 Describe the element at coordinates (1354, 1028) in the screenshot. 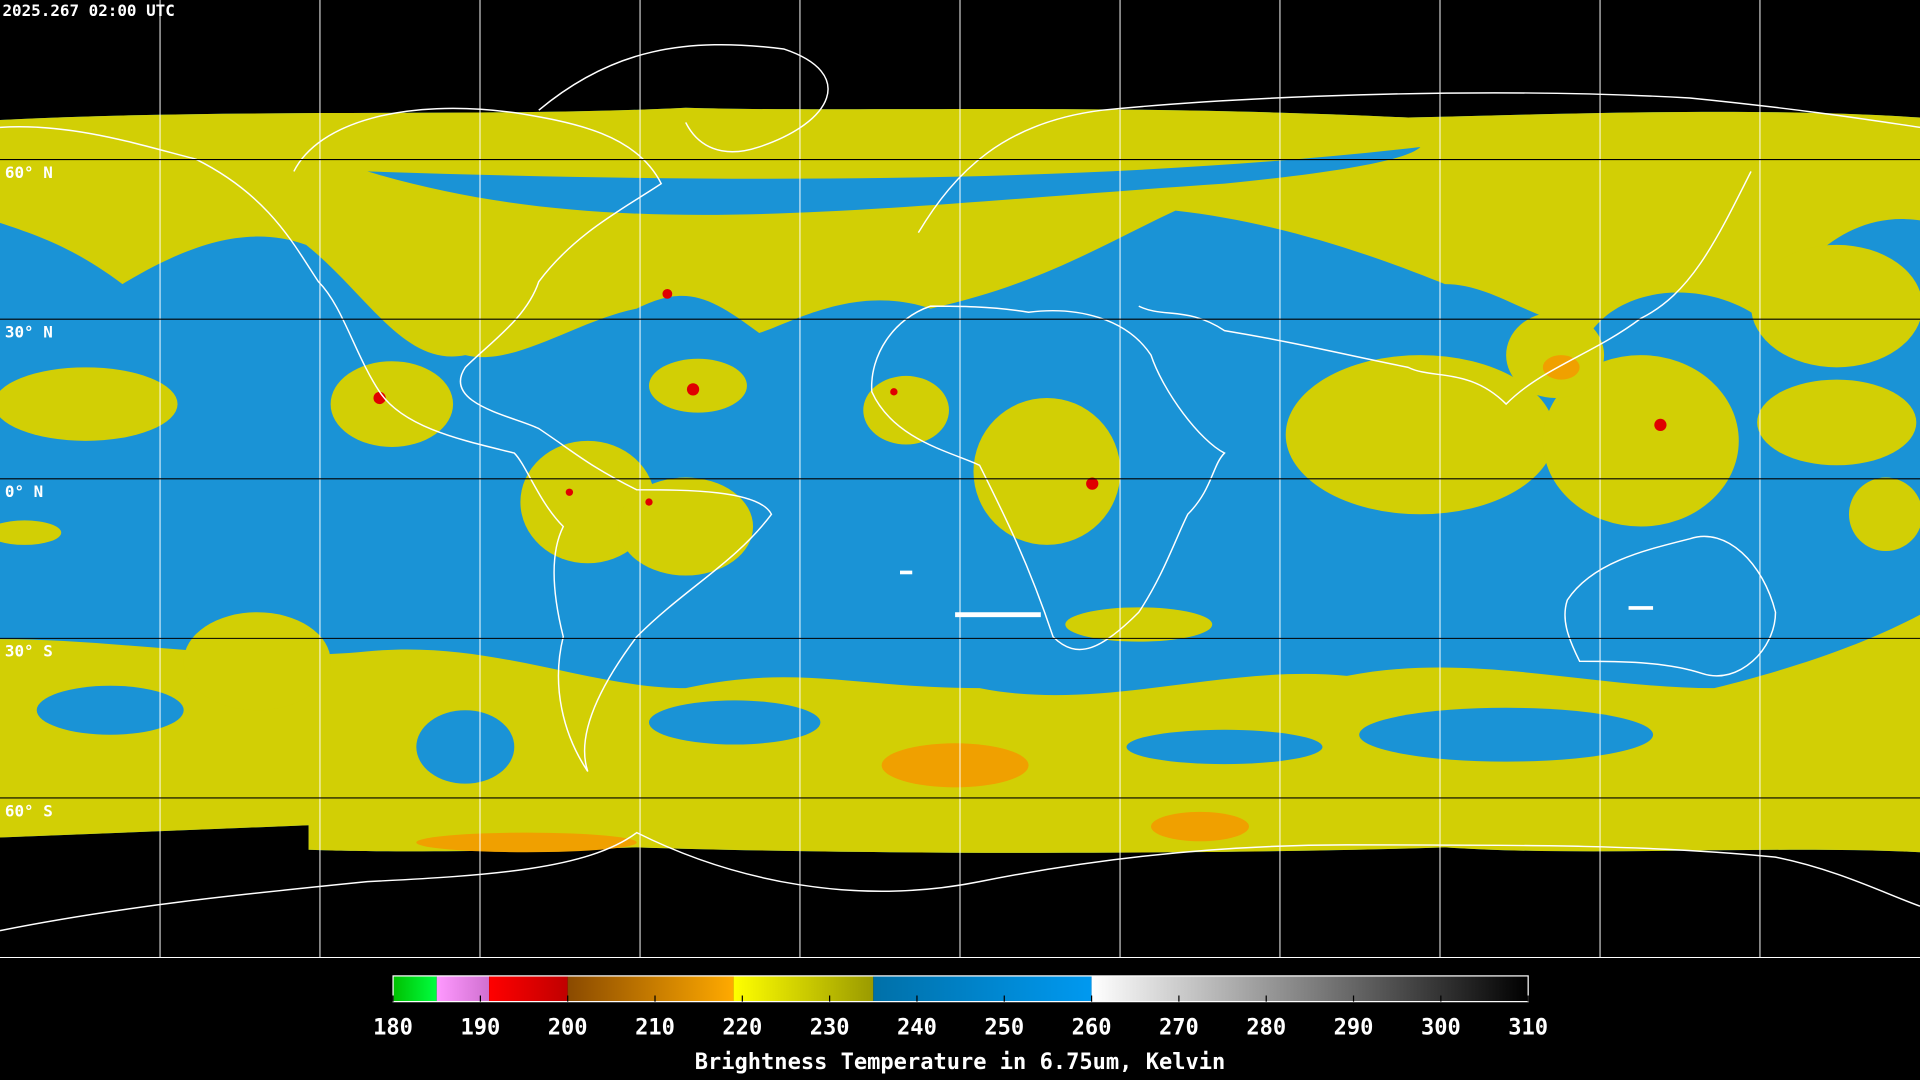

I see `colorbar-tick-label: 290` at that location.